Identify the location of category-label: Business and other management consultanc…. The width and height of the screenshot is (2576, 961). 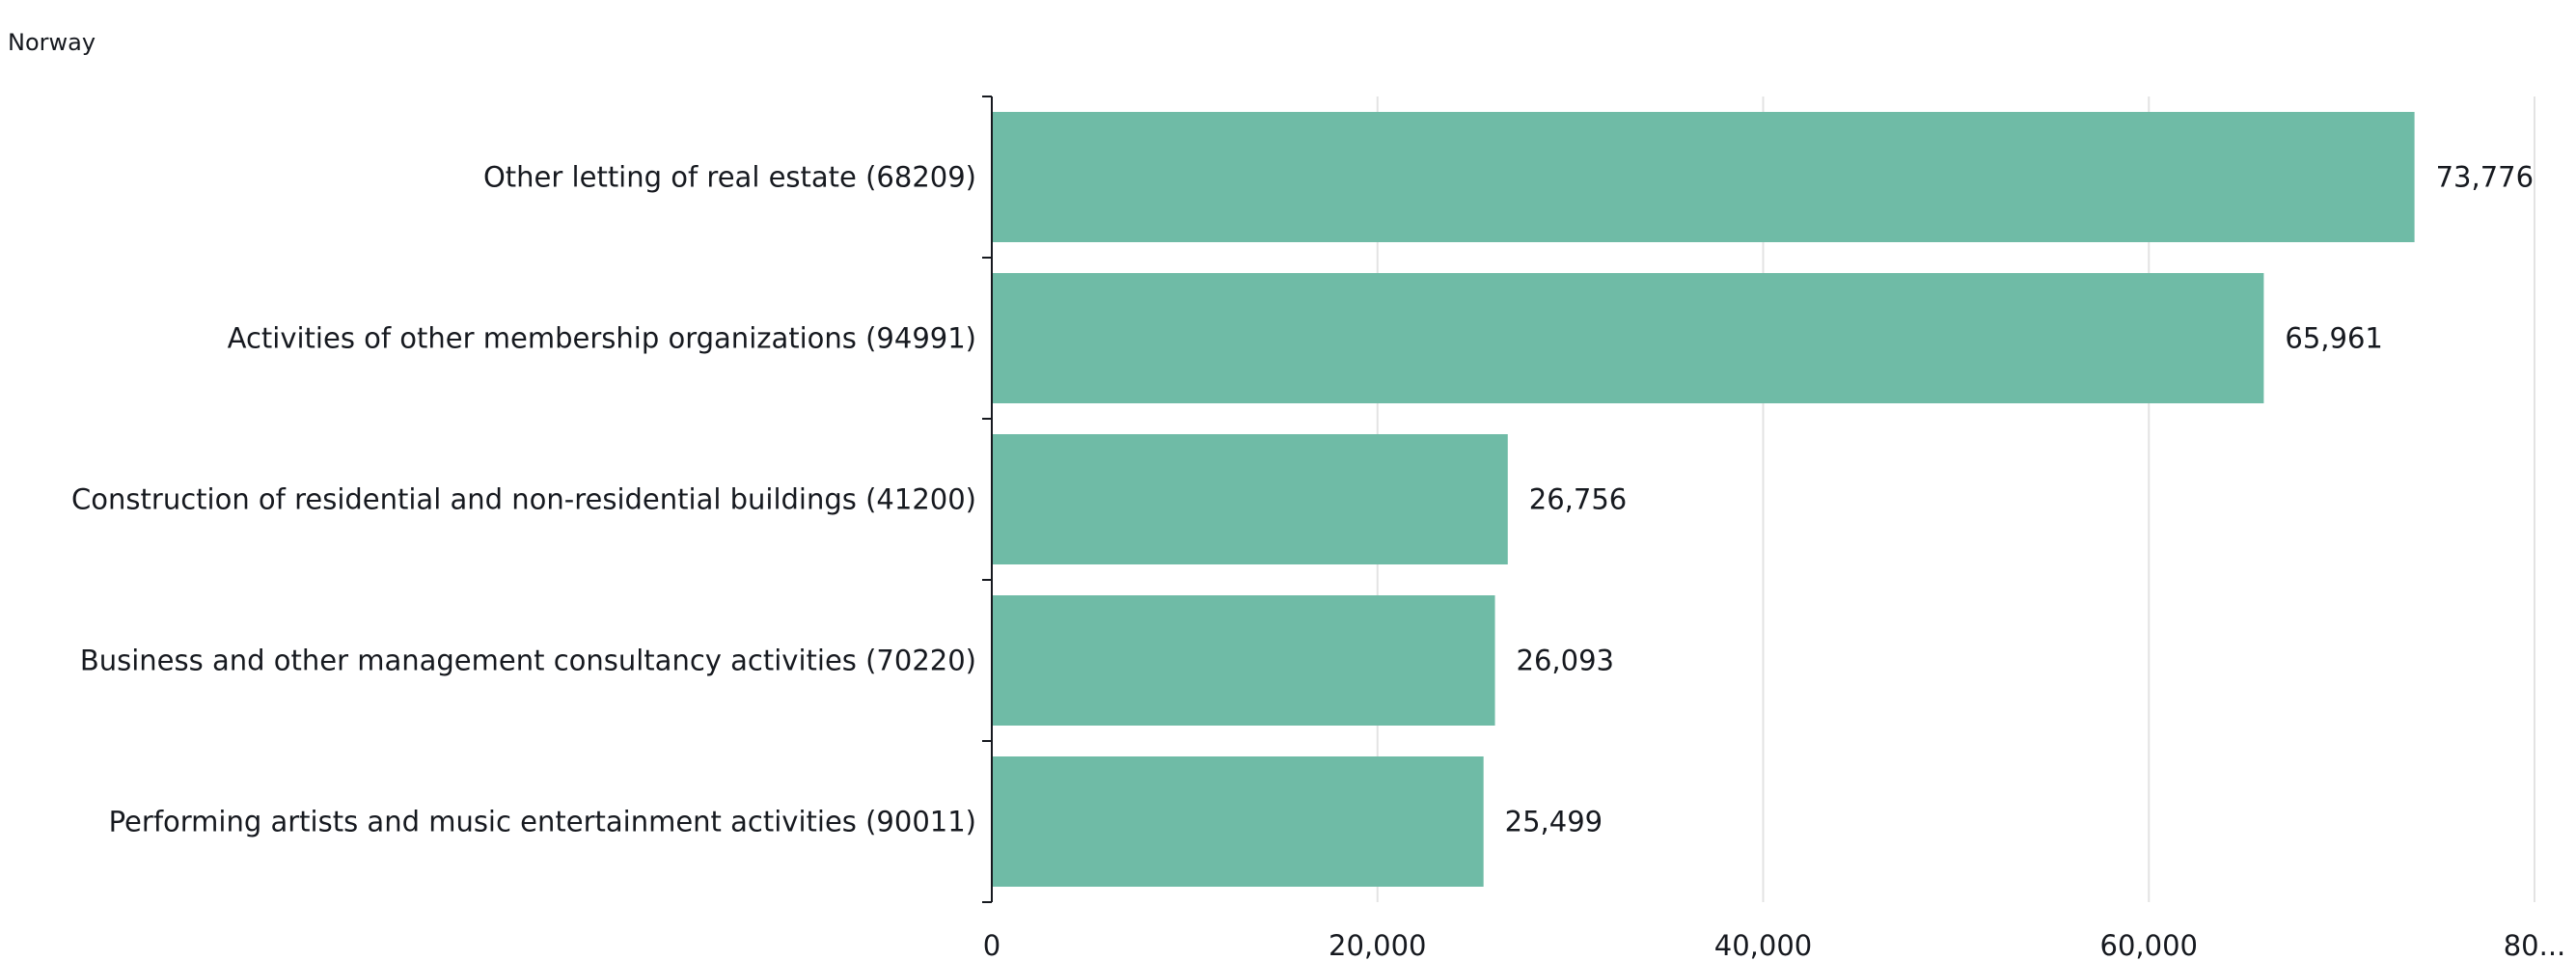
(528, 661).